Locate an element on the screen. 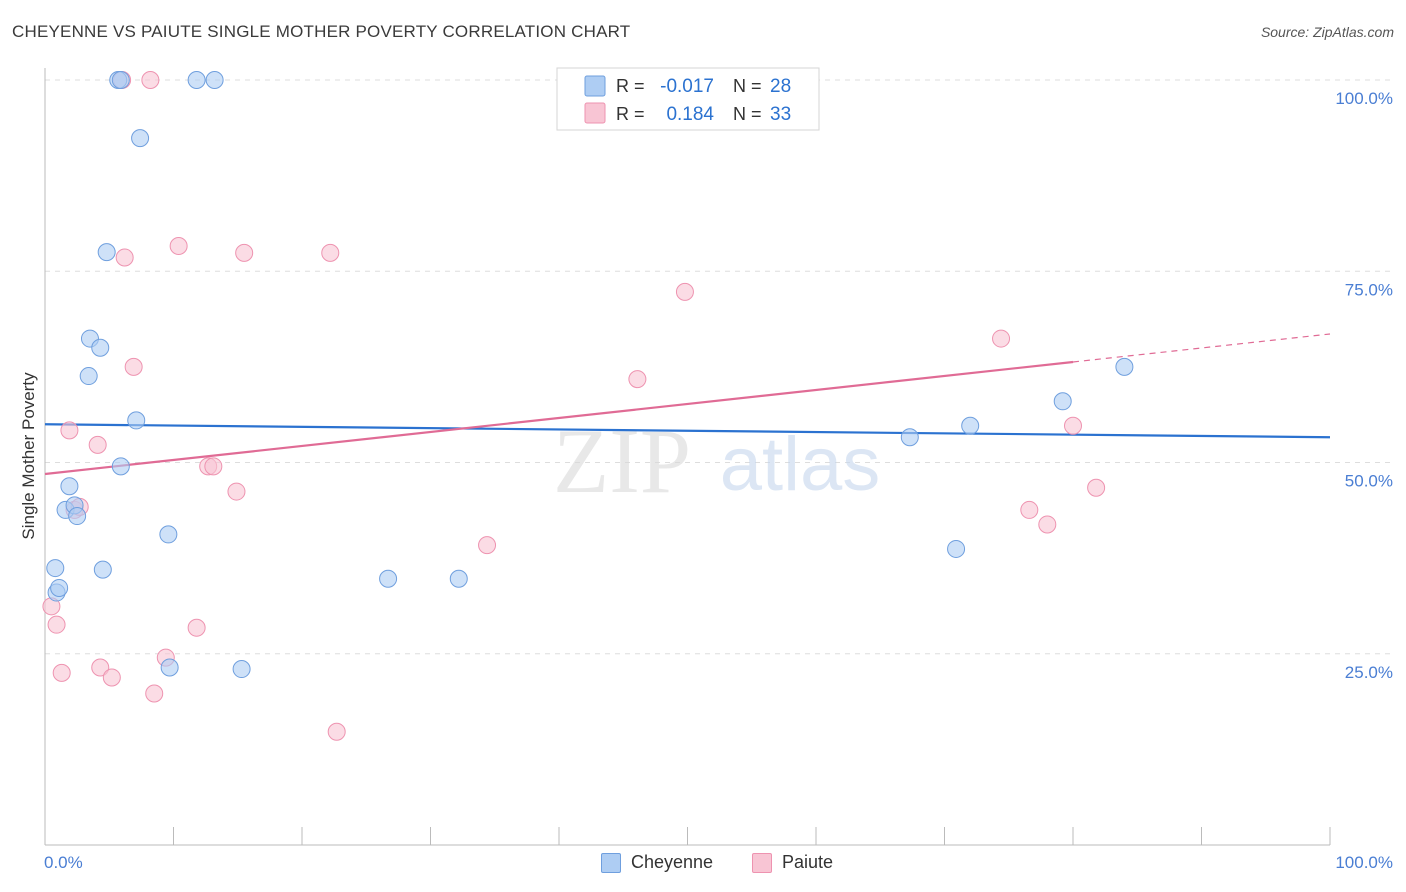 This screenshot has height=892, width=1406. y-tick-label: 100.0% is located at coordinates (1364, 98).